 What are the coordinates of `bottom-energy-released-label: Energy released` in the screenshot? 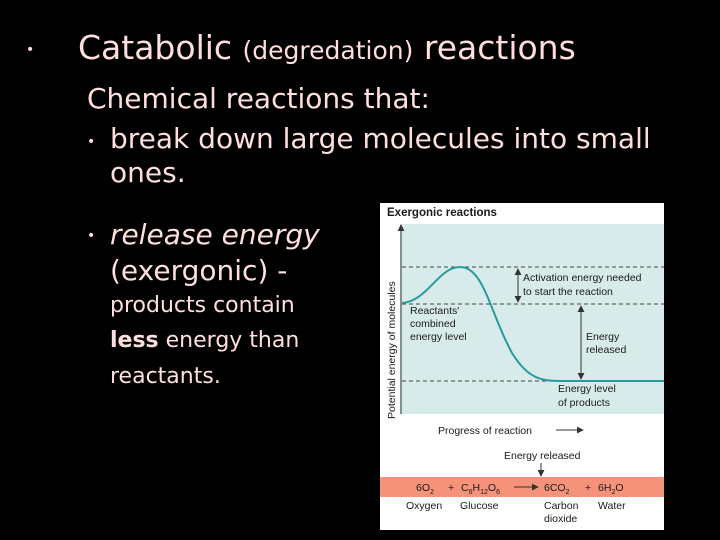 It's located at (542, 456).